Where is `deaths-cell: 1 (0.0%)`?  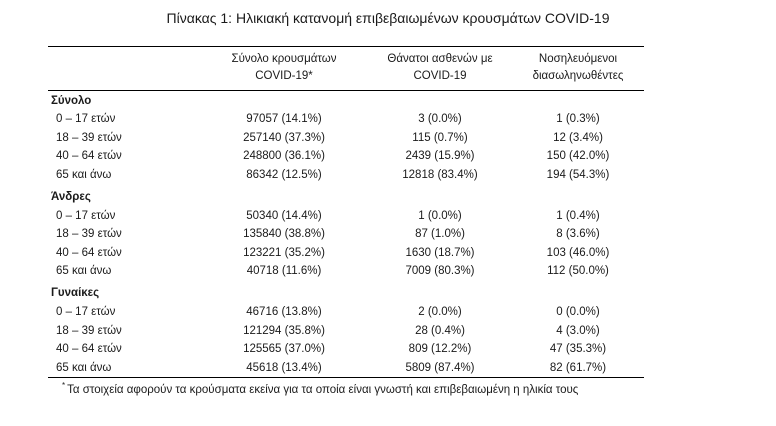 deaths-cell: 1 (0.0%) is located at coordinates (440, 215).